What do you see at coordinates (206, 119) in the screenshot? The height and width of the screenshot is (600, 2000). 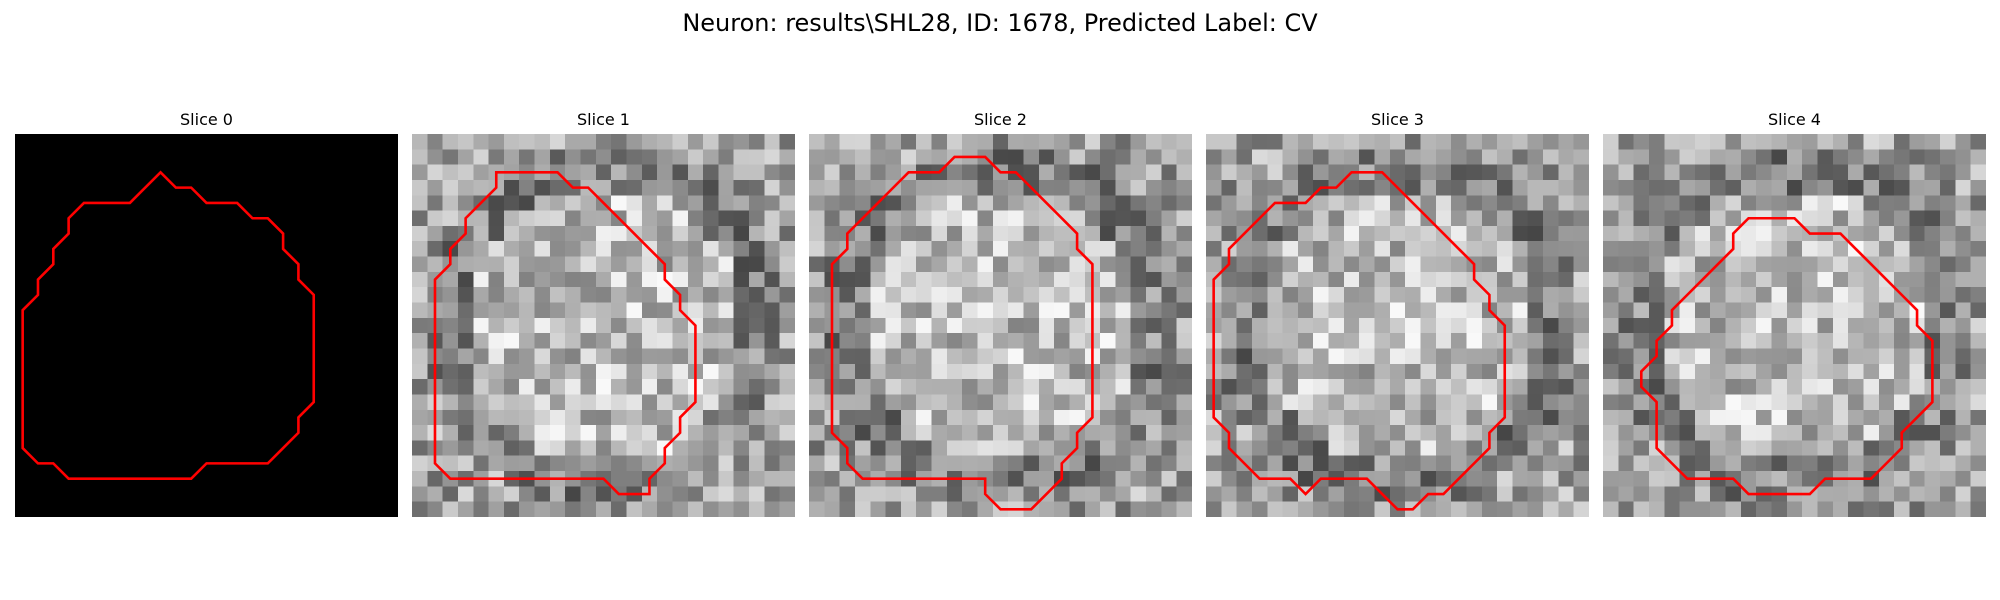 I see `slice-title: Slice 0` at bounding box center [206, 119].